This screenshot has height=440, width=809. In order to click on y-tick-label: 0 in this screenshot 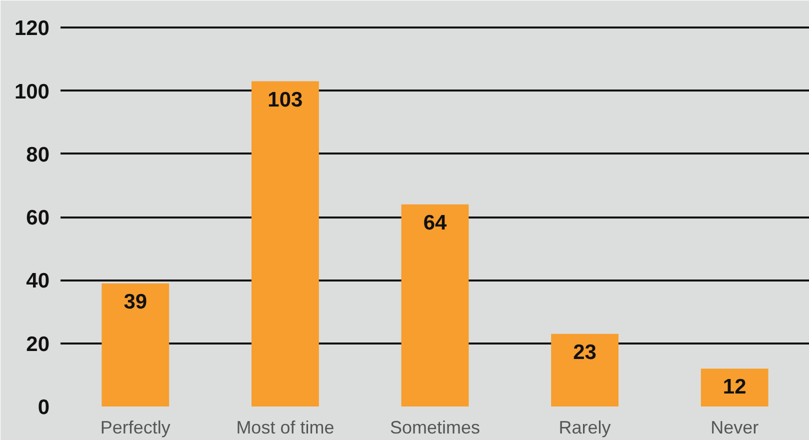, I will do `click(44, 407)`.